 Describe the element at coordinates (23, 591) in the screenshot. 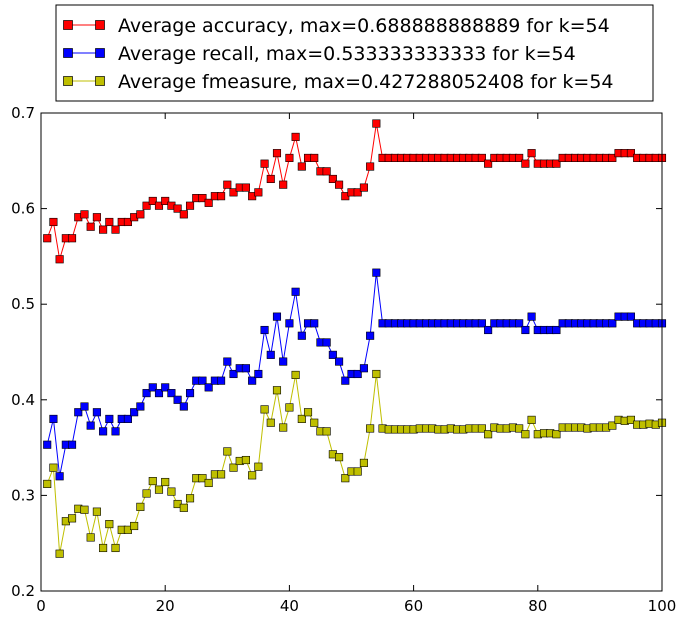

I see `y-tick-label: 0.2` at that location.